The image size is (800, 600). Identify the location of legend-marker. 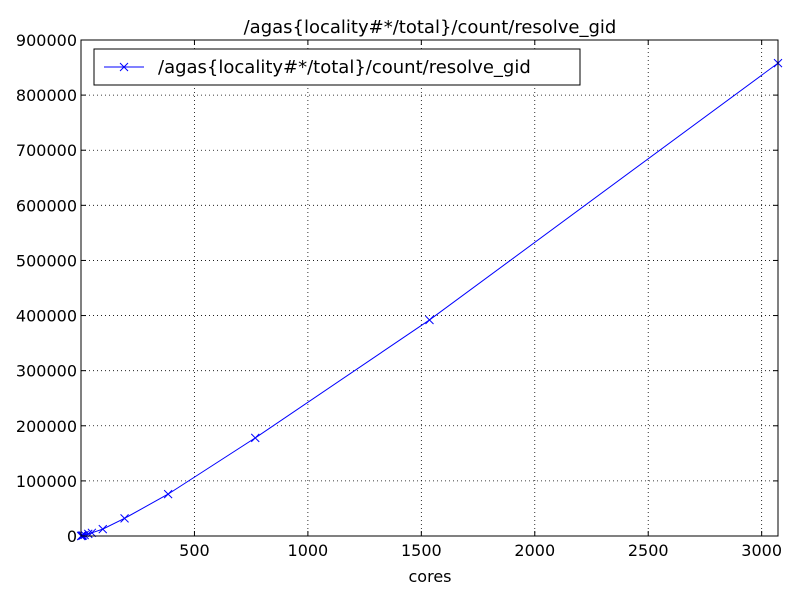
(124, 67).